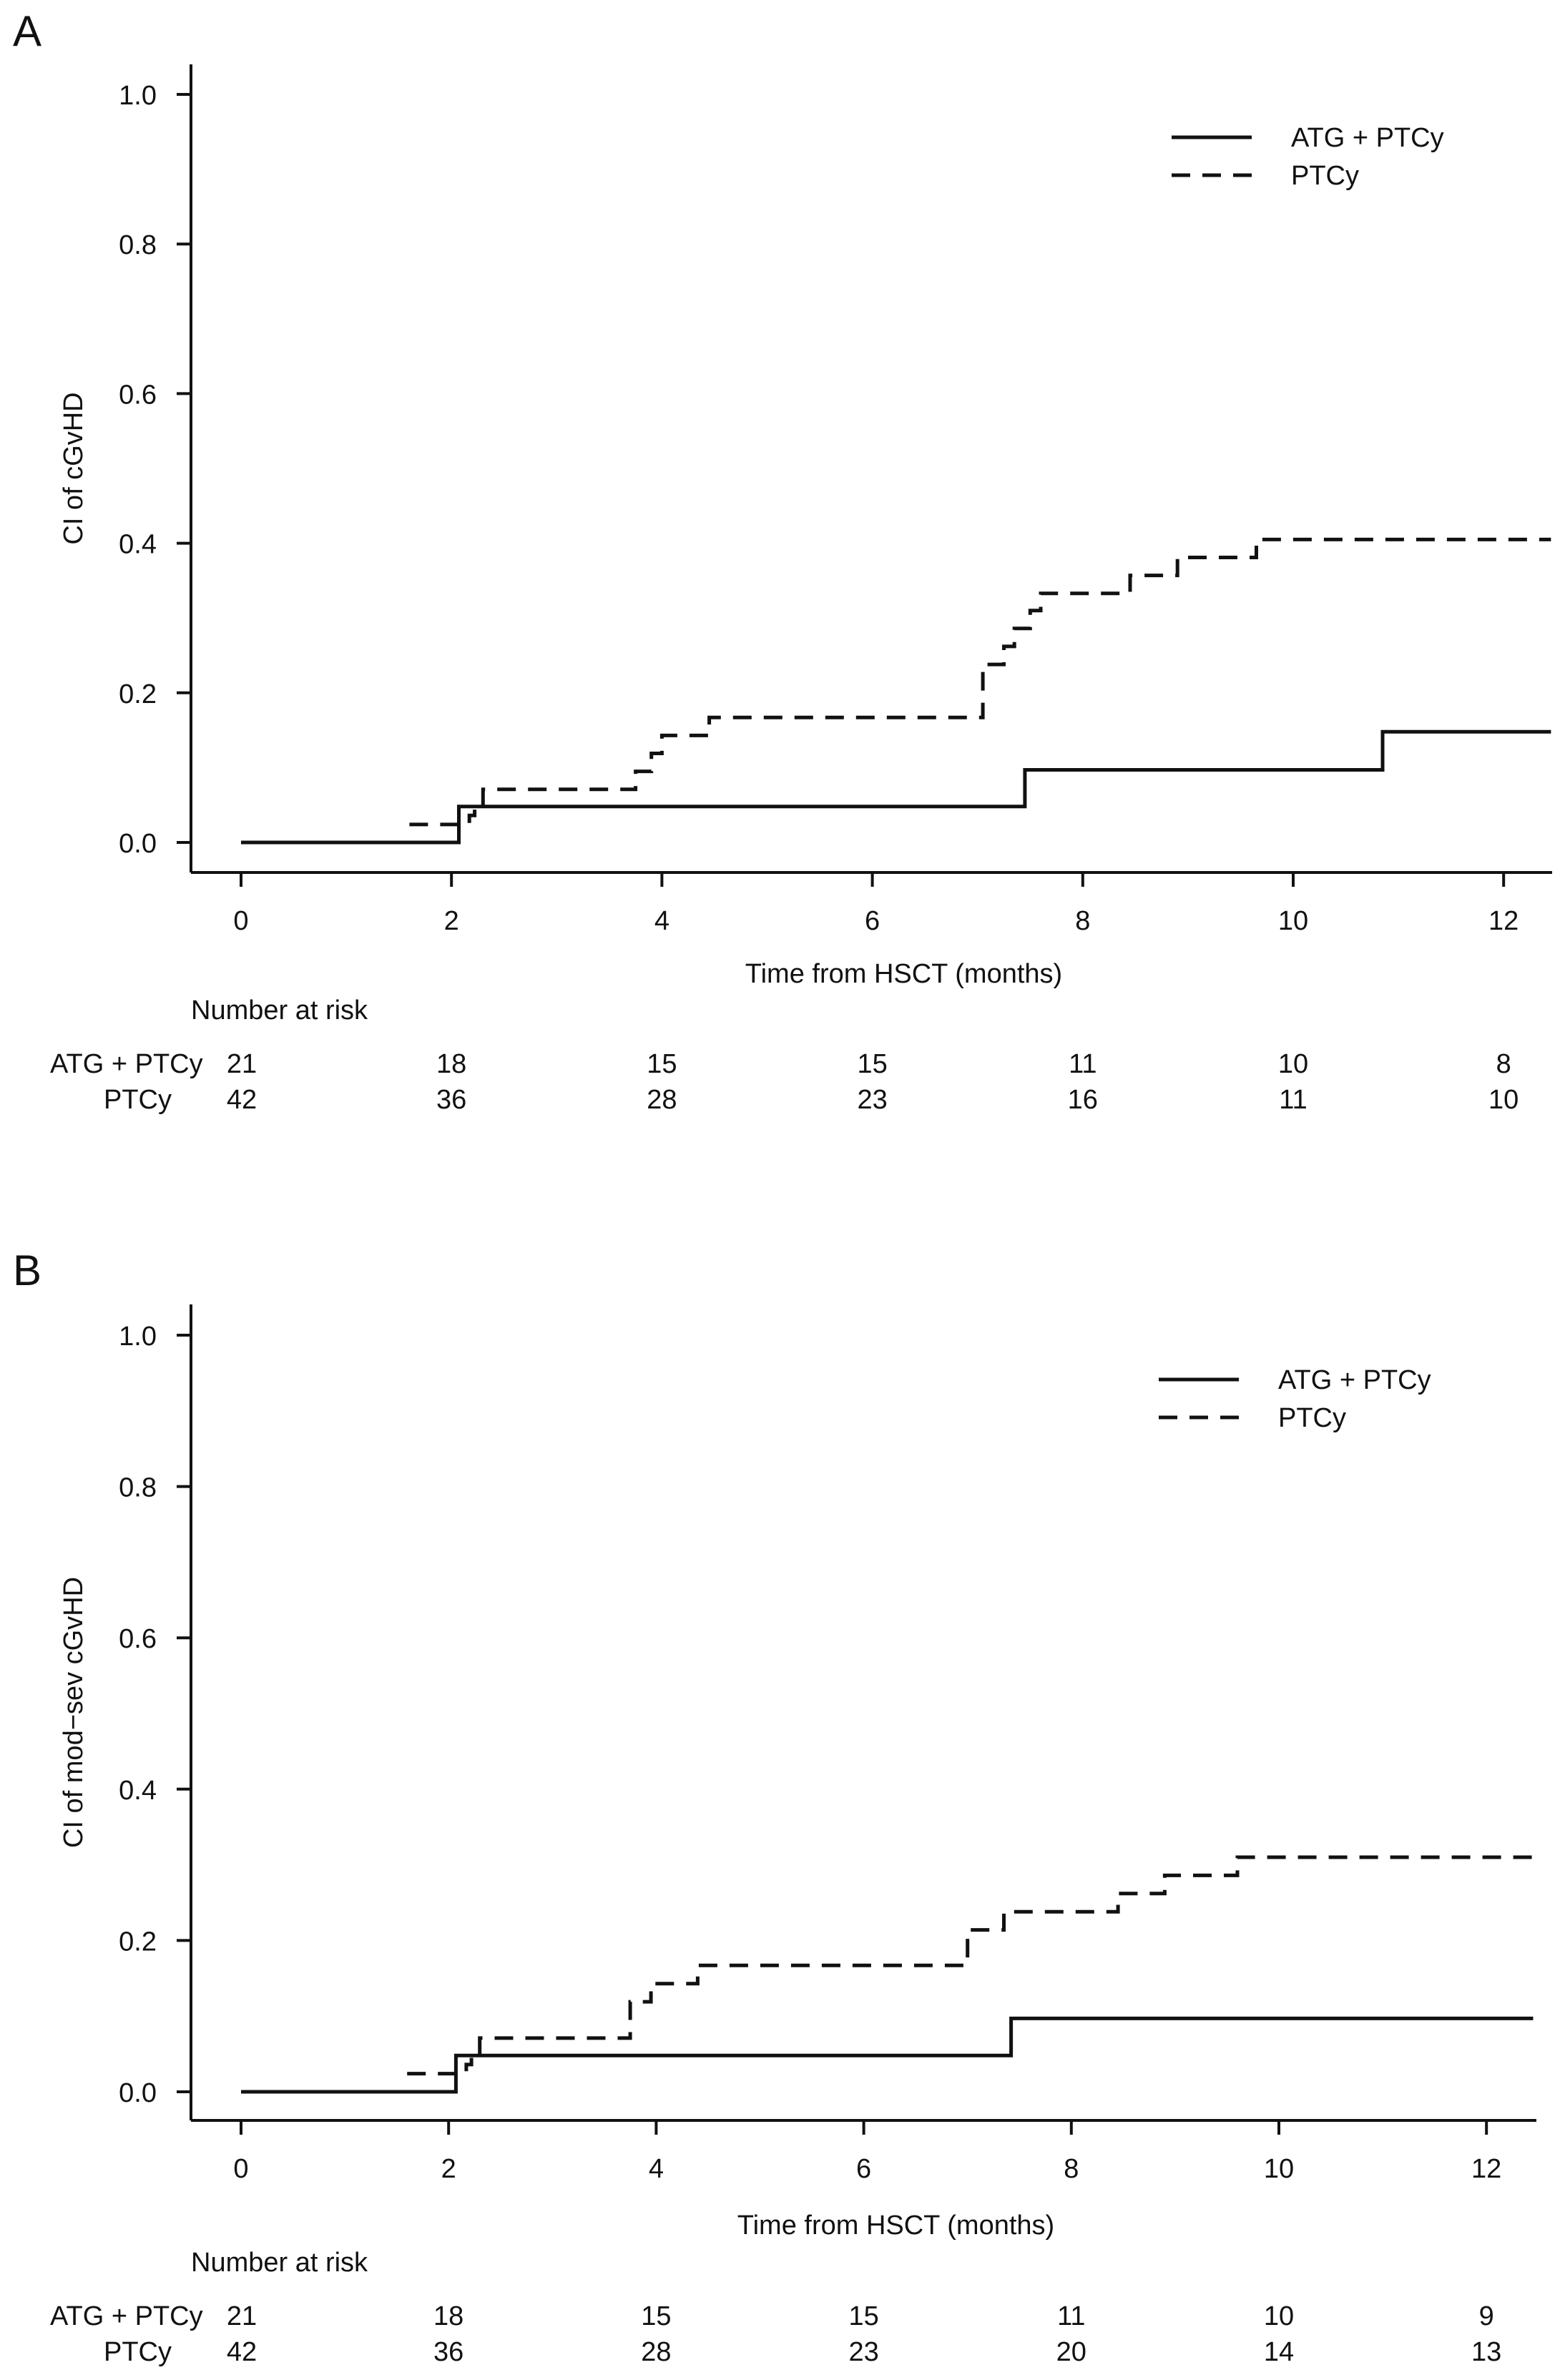 Image resolution: width=1565 pixels, height=2380 pixels. I want to click on risk-value: 9, so click(1487, 2316).